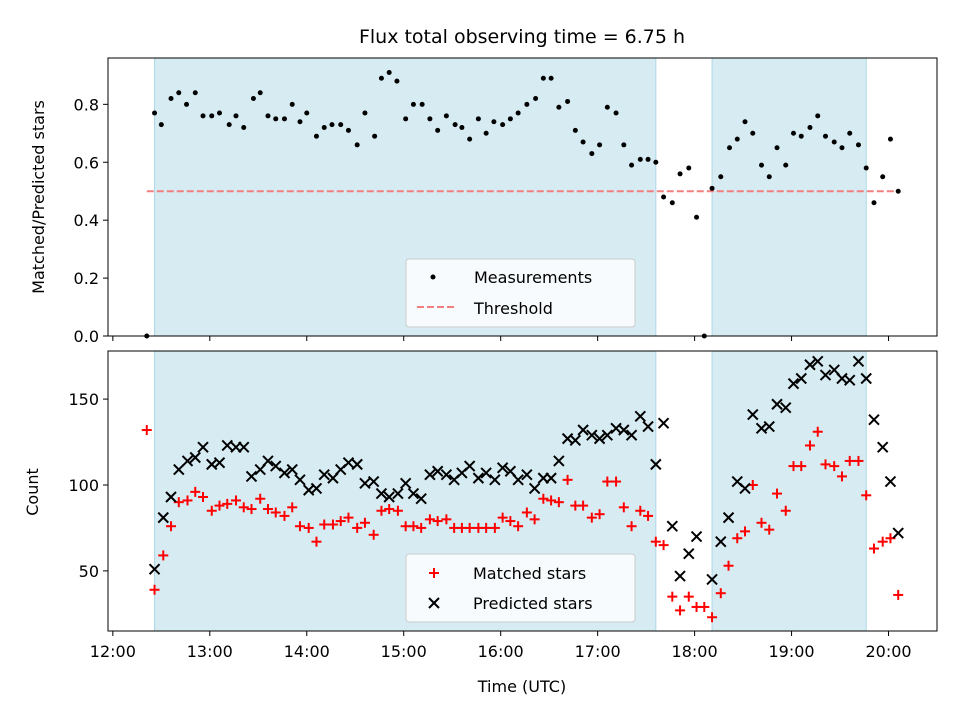 The height and width of the screenshot is (720, 960). What do you see at coordinates (83, 485) in the screenshot?
I see `bottom-y-tick-label: 100` at bounding box center [83, 485].